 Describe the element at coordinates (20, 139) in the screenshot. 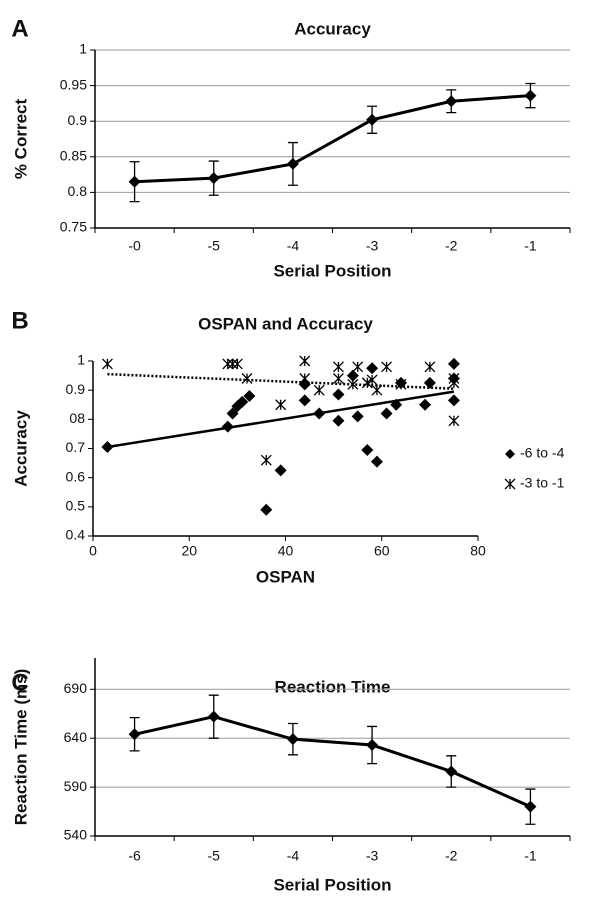

I see `y-axis-label: % Correct` at that location.